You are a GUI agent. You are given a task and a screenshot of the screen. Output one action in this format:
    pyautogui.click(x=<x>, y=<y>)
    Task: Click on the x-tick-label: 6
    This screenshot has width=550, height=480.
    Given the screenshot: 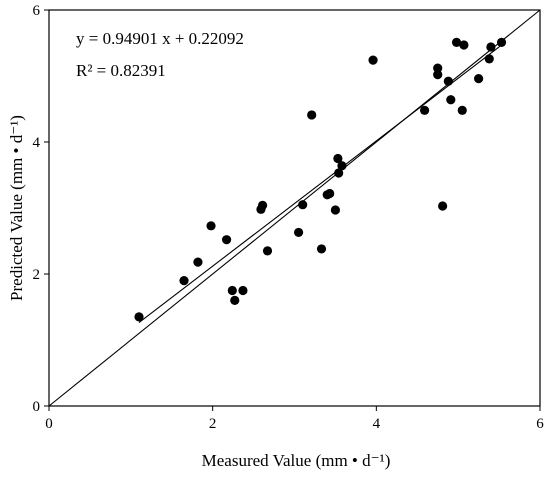 What is the action you would take?
    pyautogui.click(x=540, y=424)
    